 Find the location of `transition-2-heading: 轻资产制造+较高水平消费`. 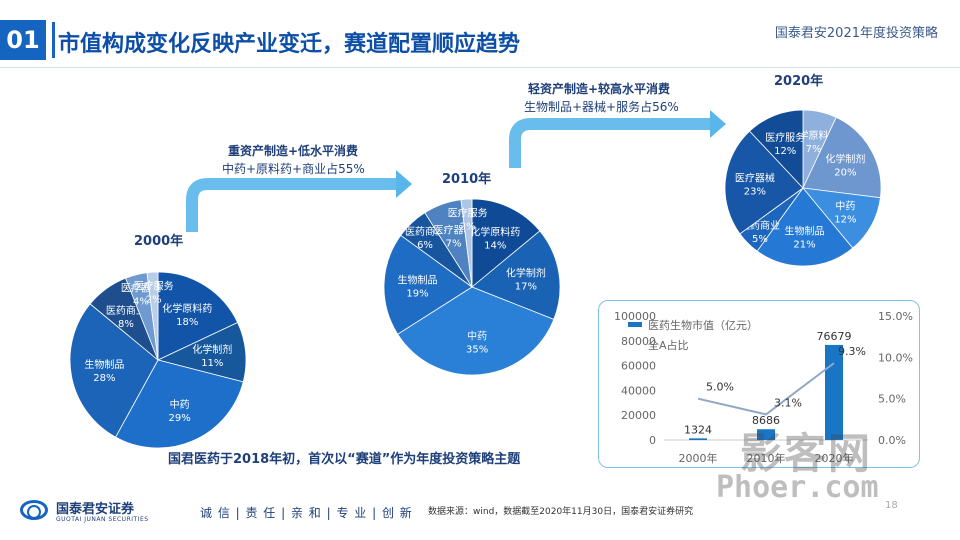

transition-2-heading: 轻资产制造+较高水平消费 is located at coordinates (599, 89).